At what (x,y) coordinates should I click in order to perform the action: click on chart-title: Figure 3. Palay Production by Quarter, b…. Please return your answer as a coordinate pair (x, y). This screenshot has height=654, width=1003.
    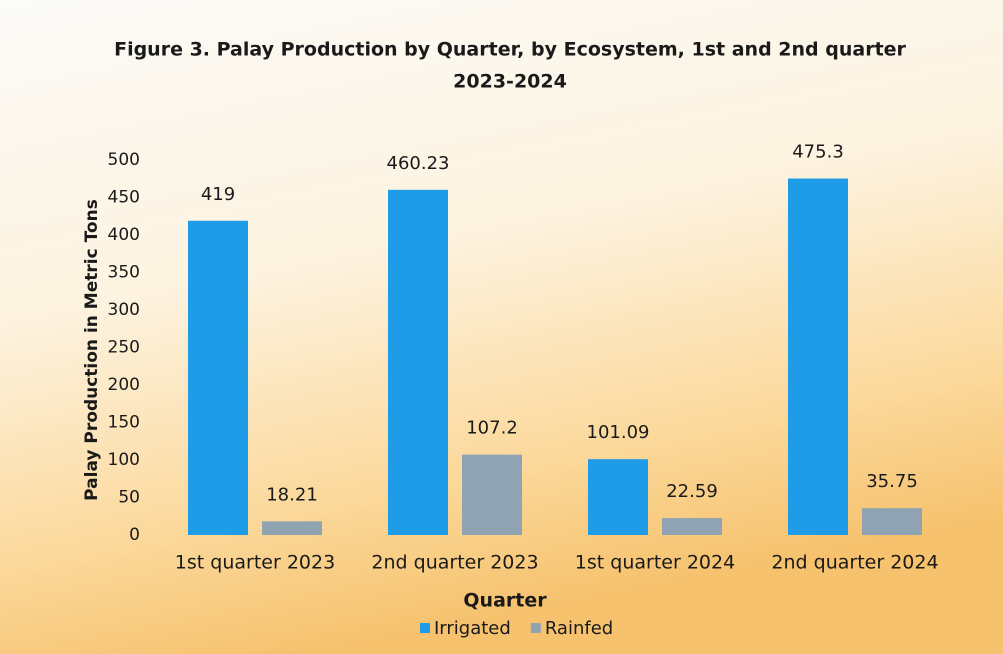
    Looking at the image, I should click on (510, 50).